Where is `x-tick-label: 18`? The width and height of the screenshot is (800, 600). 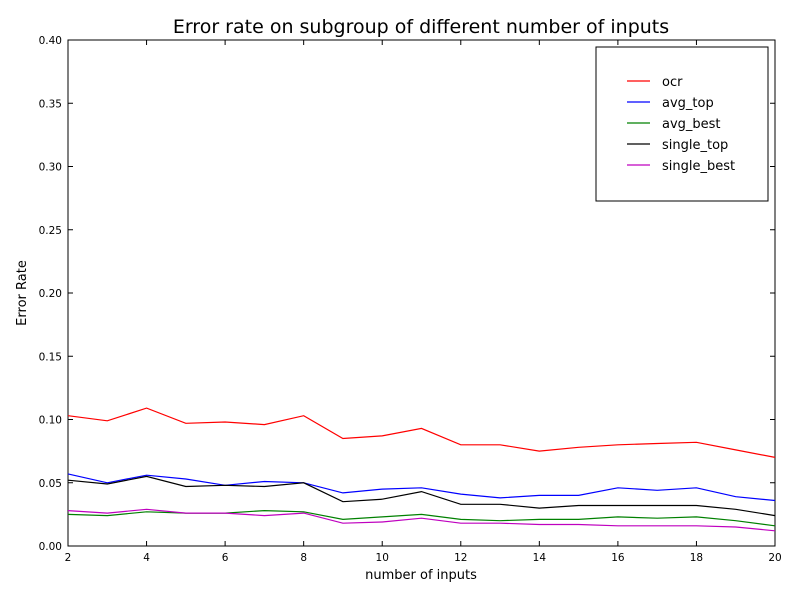 x-tick-label: 18 is located at coordinates (696, 558).